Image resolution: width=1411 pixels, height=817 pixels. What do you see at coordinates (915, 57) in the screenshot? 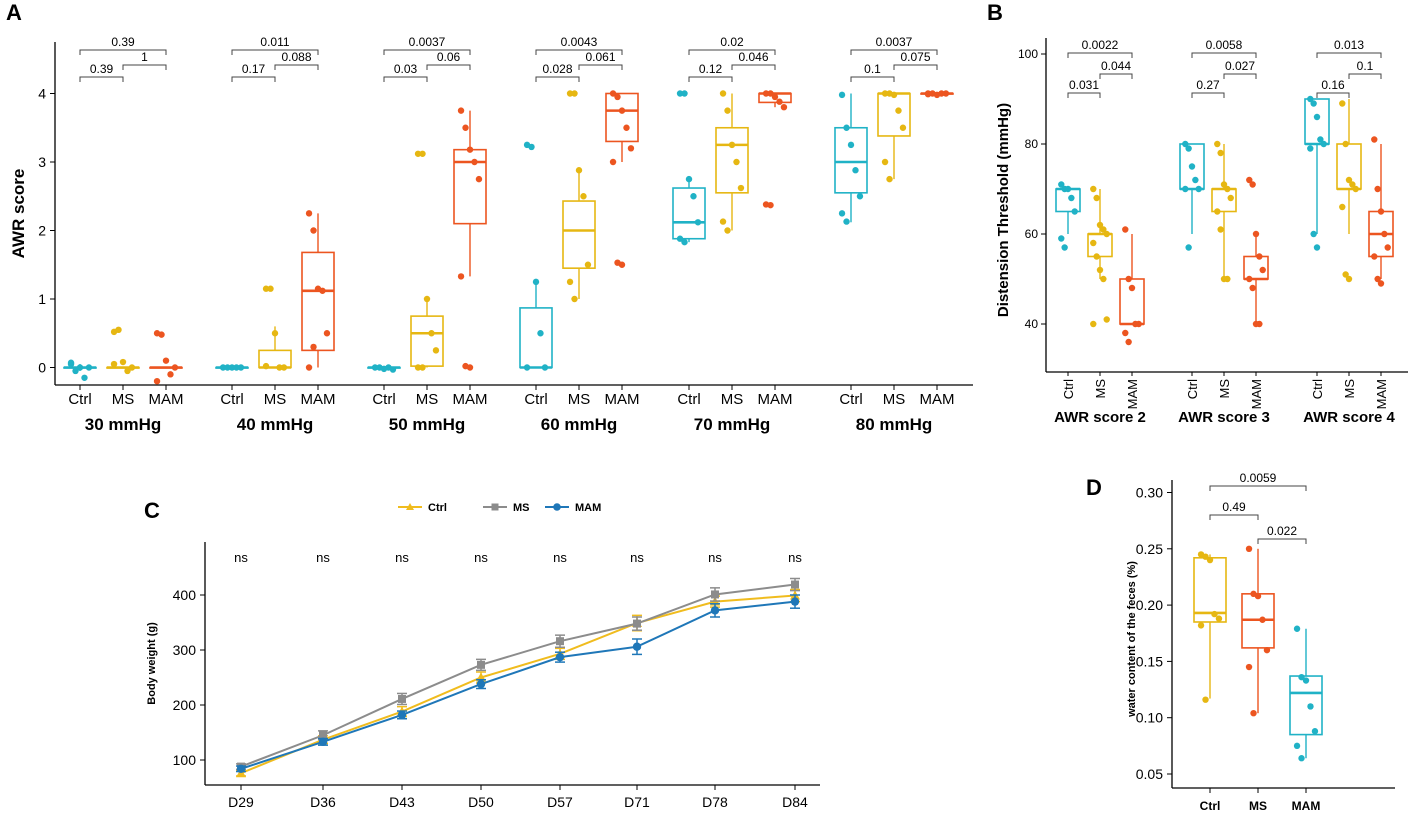
I see `a-sig-5-ms-mam-label: 0.075` at bounding box center [915, 57].